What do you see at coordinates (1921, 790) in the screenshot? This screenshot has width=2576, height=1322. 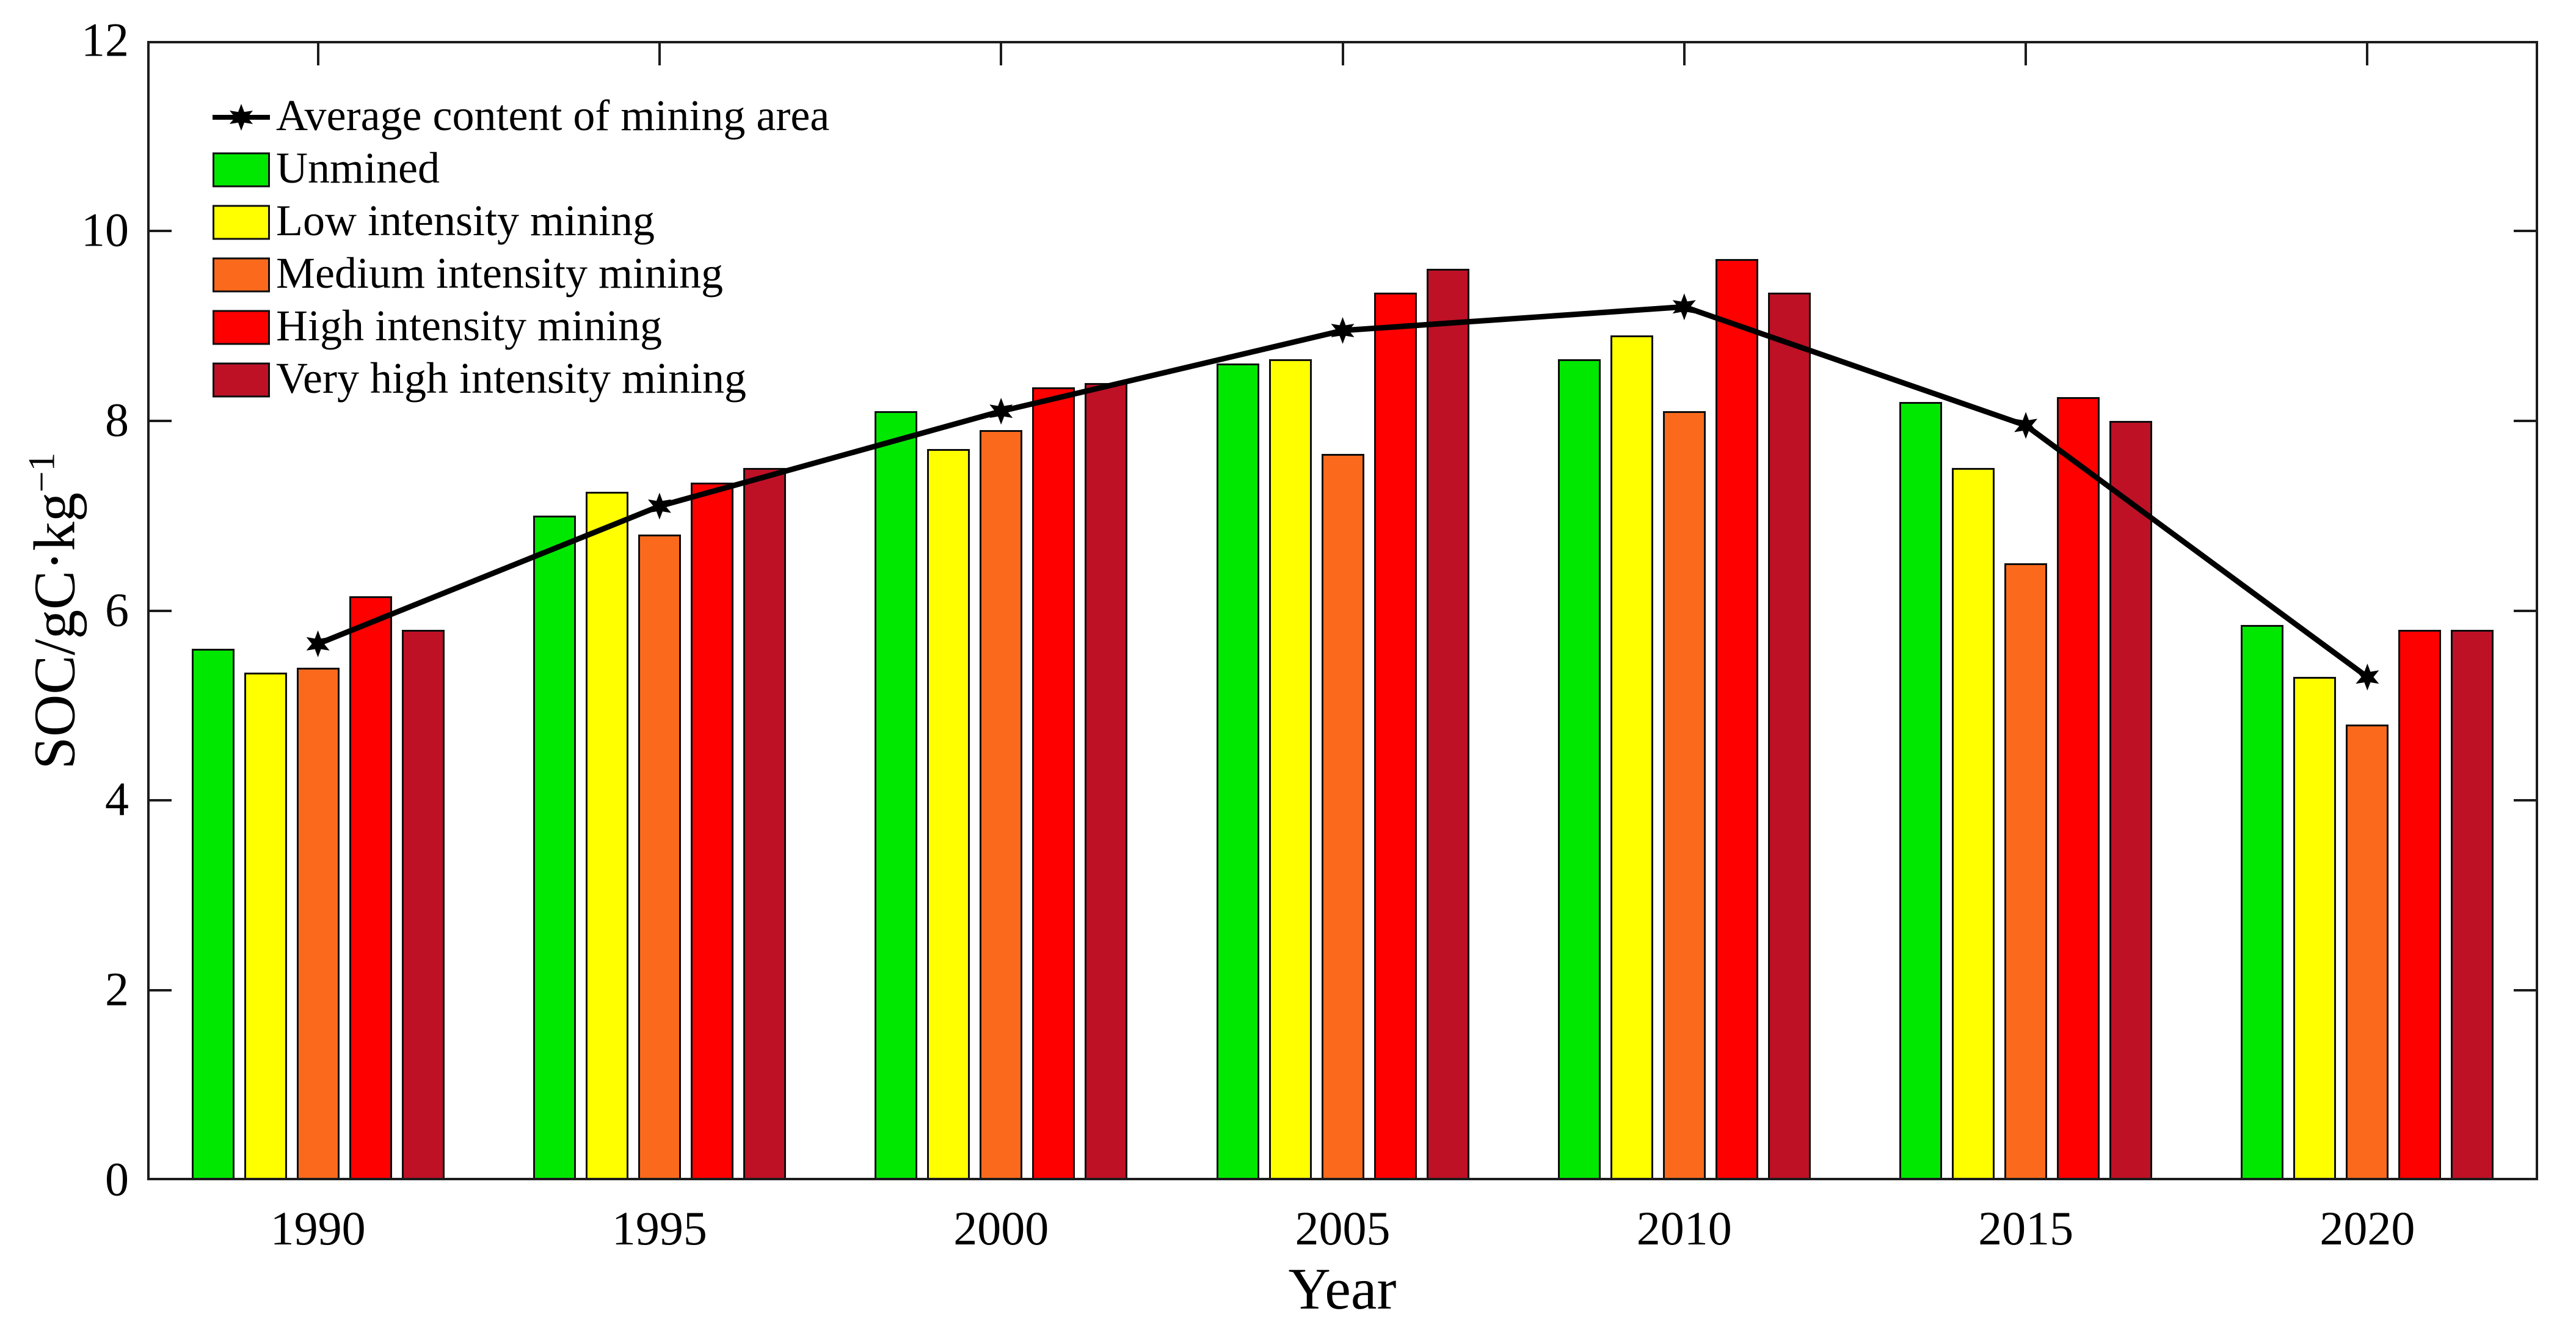 I see `bar-2015-unmined` at bounding box center [1921, 790].